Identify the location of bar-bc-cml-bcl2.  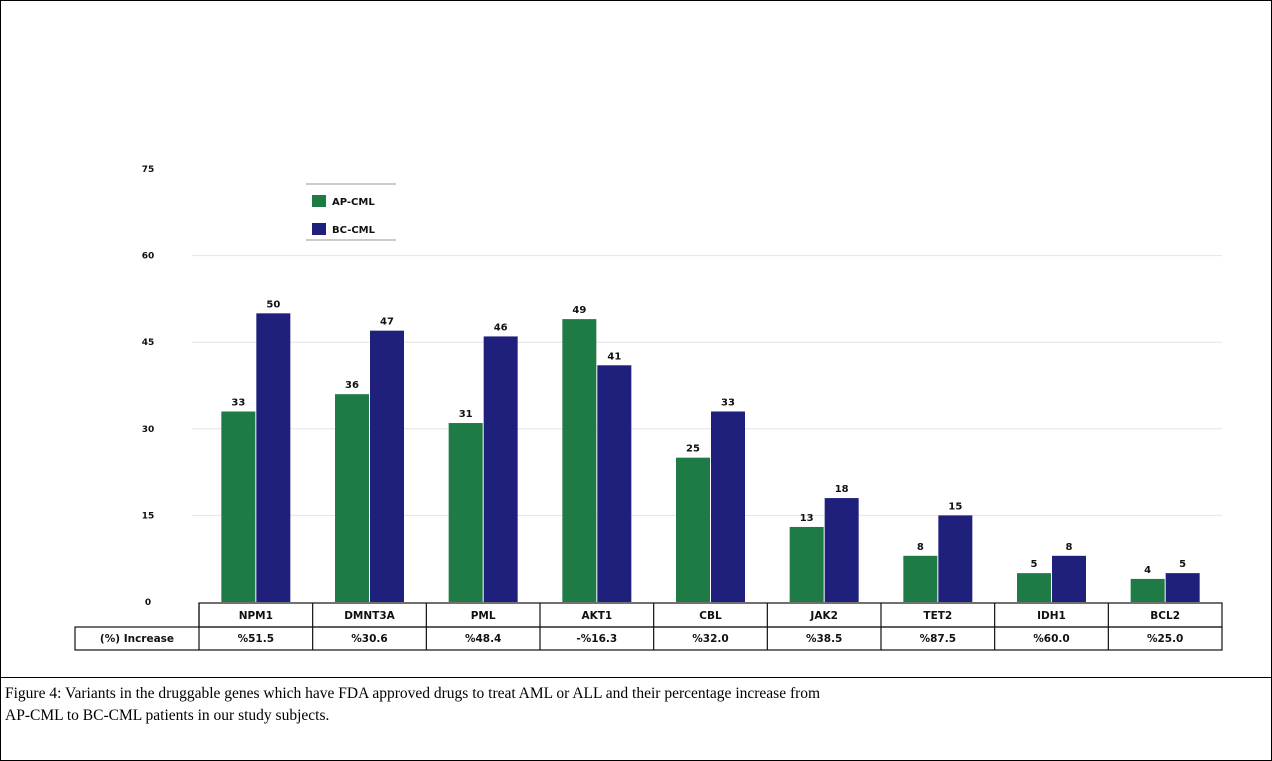
(1182, 587).